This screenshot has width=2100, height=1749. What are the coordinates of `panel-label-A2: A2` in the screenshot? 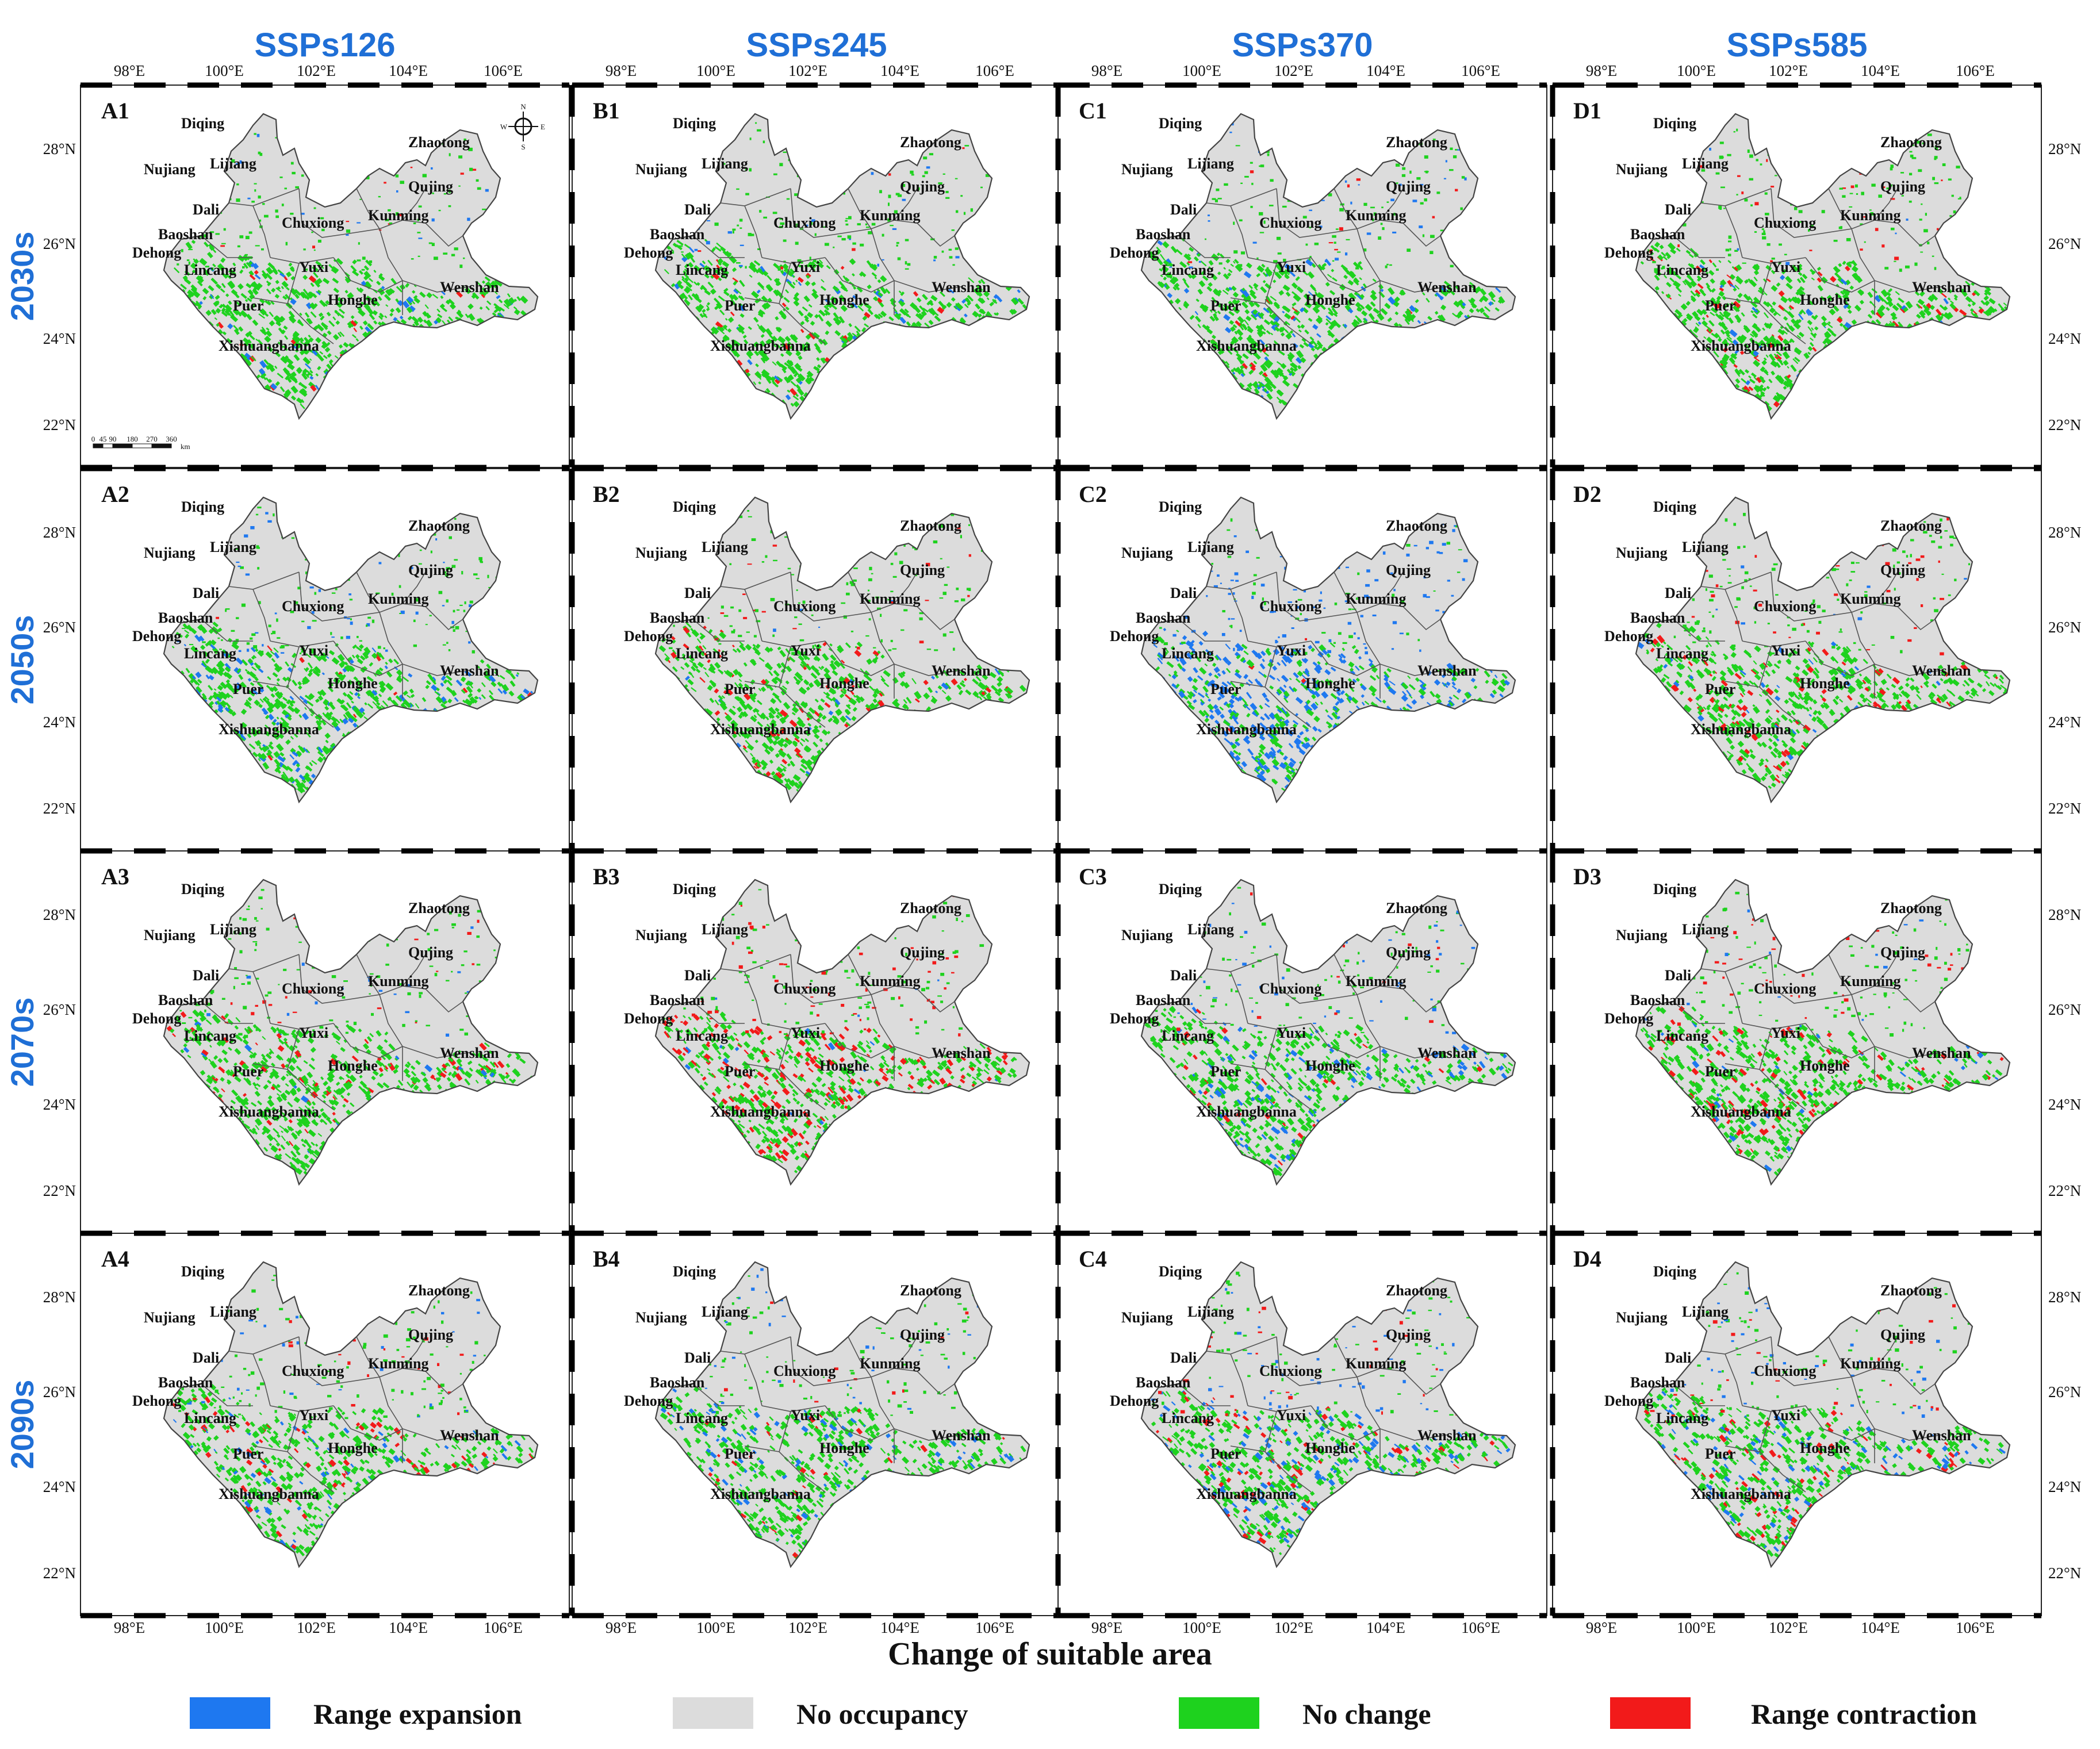 It's located at (115, 494).